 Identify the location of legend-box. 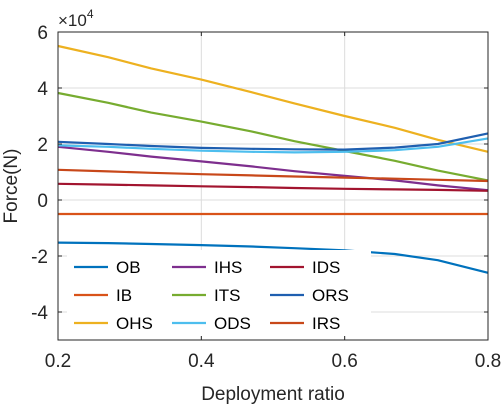
(219, 293).